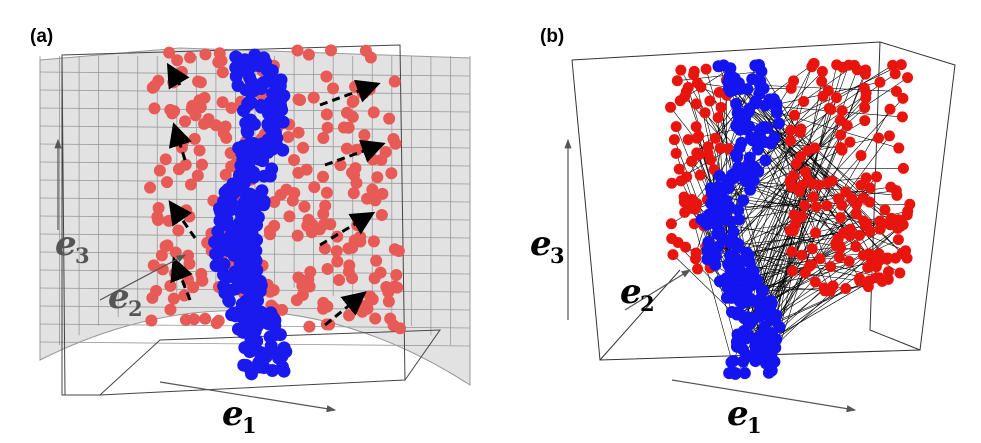  Describe the element at coordinates (182, 219) in the screenshot. I see `arrow` at that location.